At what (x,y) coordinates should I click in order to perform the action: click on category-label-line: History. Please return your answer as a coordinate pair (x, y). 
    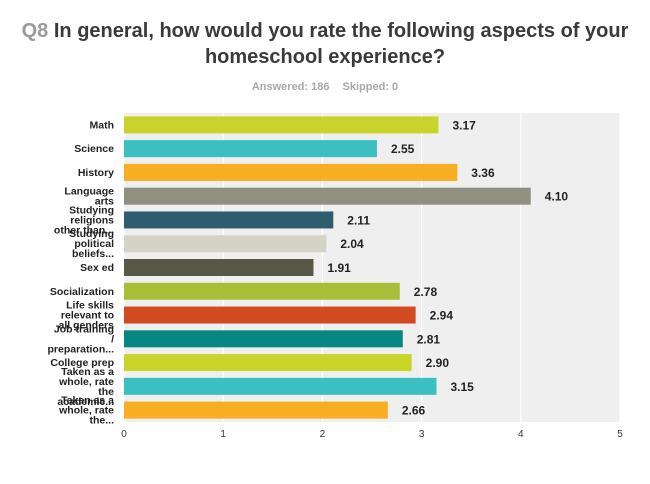
    Looking at the image, I should click on (96, 173).